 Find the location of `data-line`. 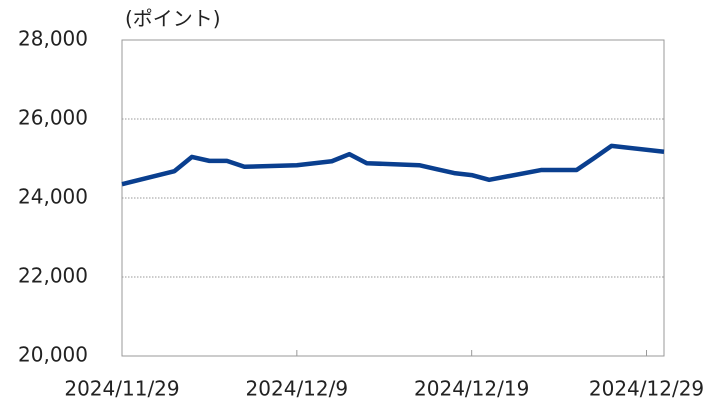

data-line is located at coordinates (393, 165).